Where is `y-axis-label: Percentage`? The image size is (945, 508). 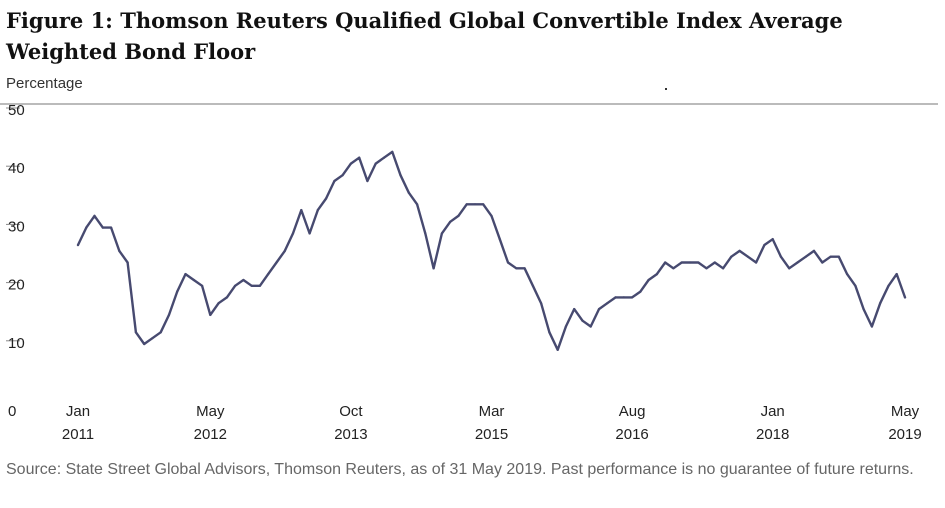 y-axis-label: Percentage is located at coordinates (44, 83).